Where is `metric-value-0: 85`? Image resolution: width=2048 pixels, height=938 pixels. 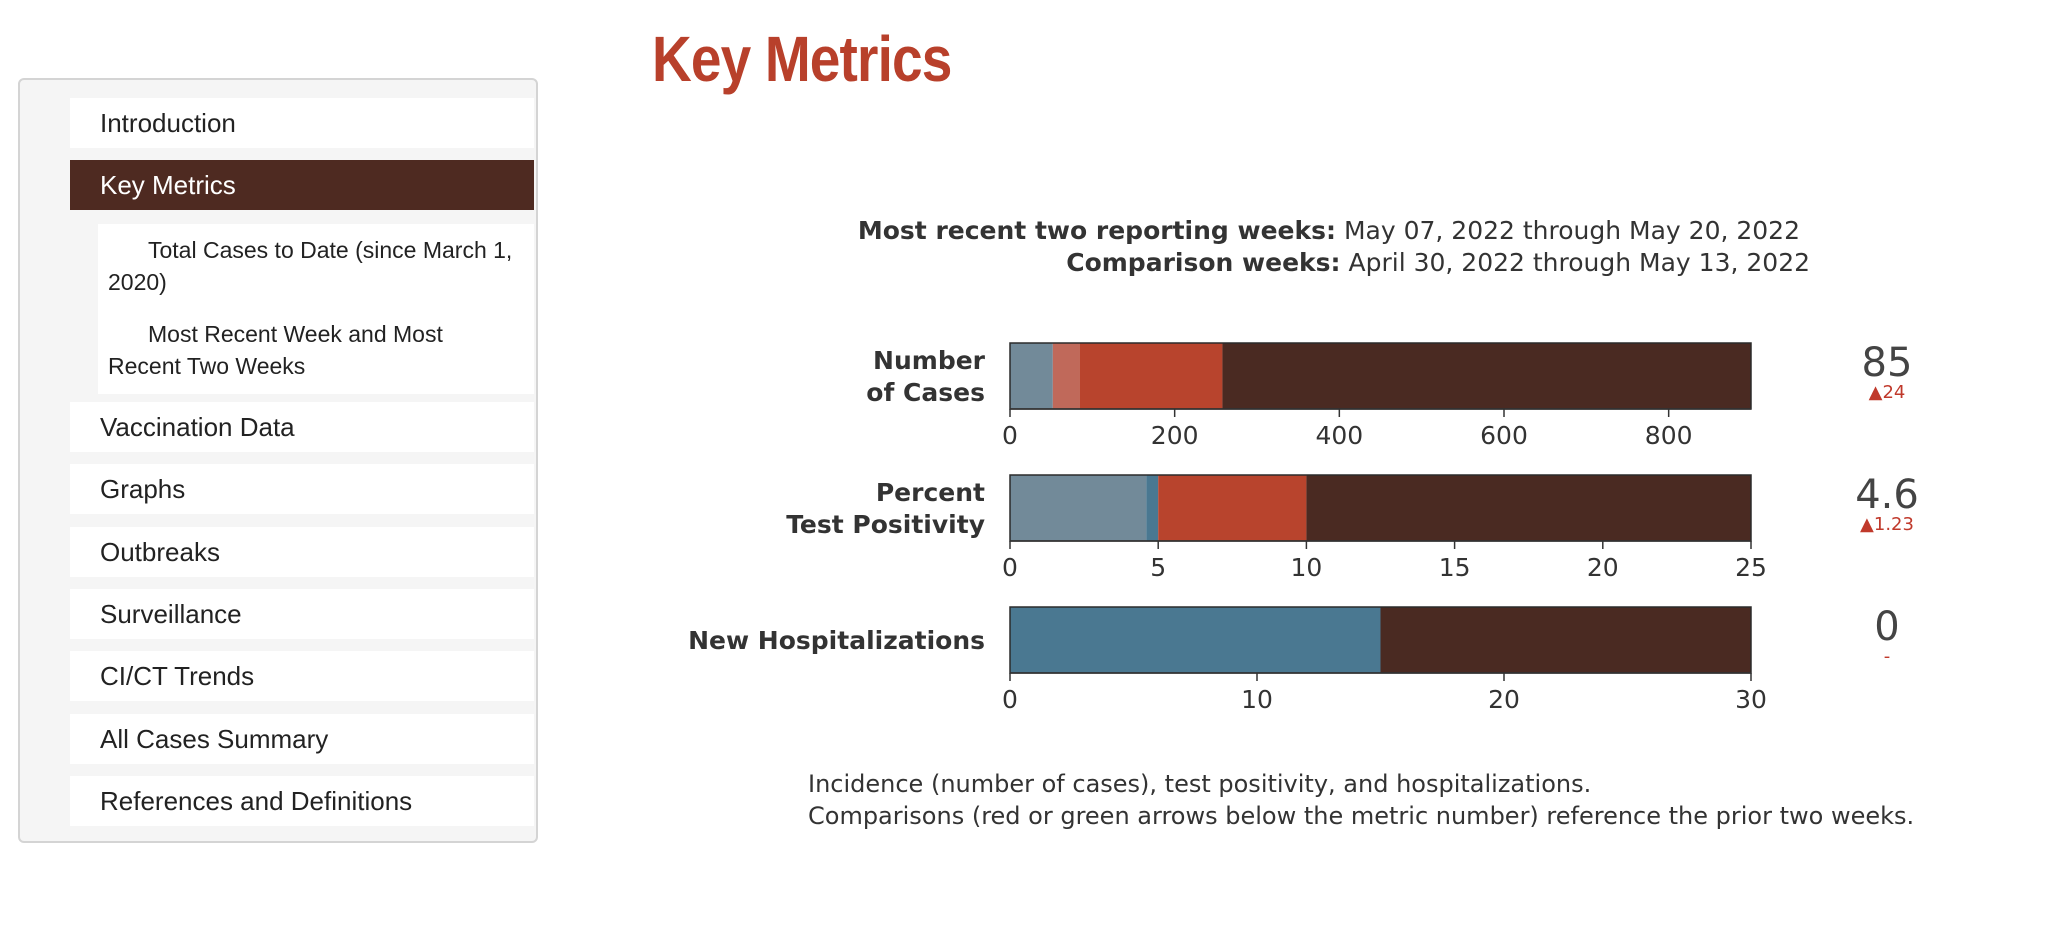
metric-value-0: 85 is located at coordinates (1887, 363).